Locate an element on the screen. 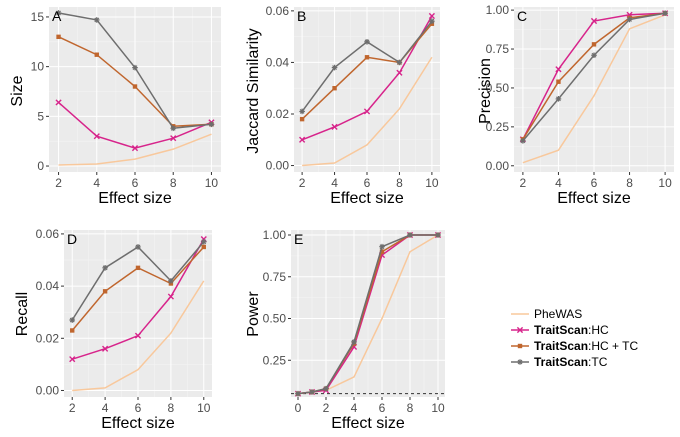  y-tick-label: 0 is located at coordinates (40, 166).